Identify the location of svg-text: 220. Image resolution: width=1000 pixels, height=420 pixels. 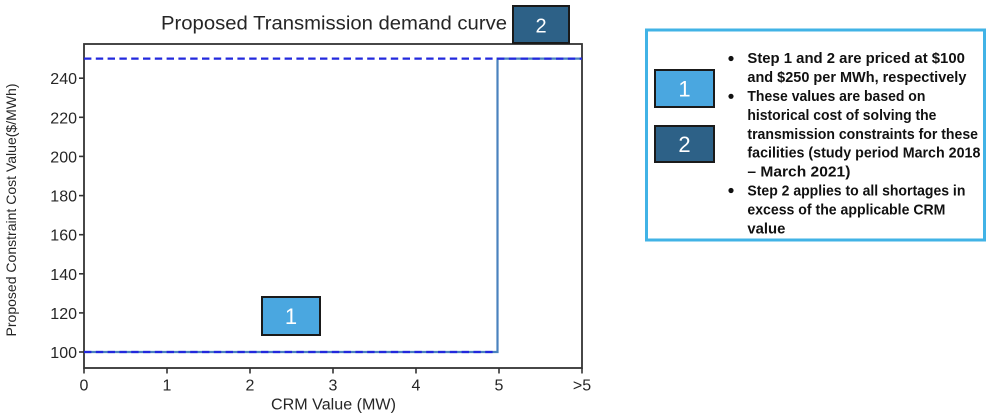
(63, 118).